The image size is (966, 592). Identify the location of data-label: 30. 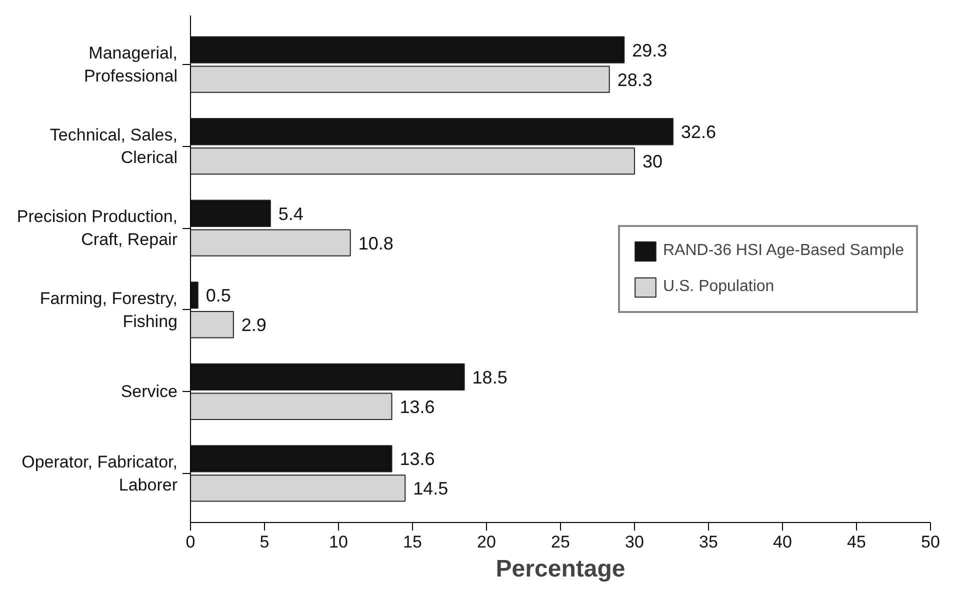
(652, 162).